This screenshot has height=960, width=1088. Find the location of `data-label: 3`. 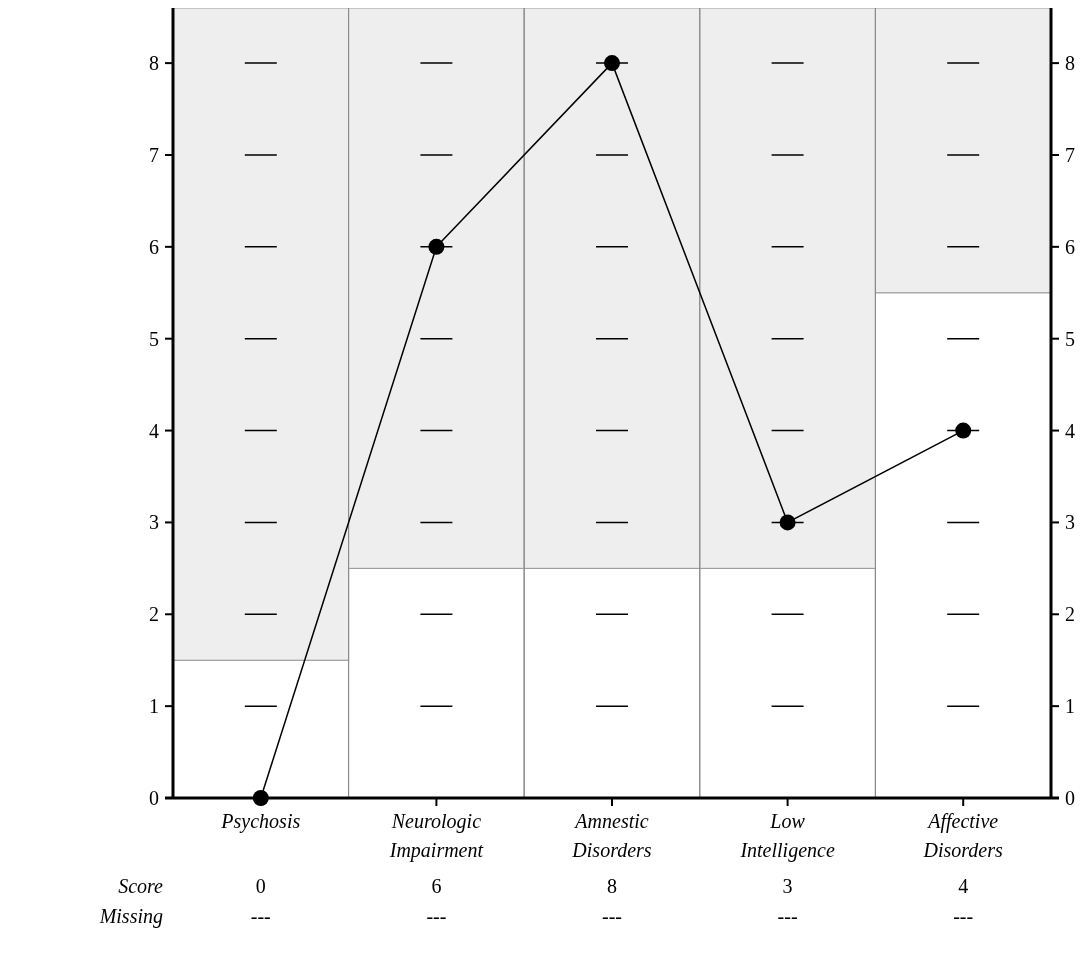

data-label: 3 is located at coordinates (787, 886).